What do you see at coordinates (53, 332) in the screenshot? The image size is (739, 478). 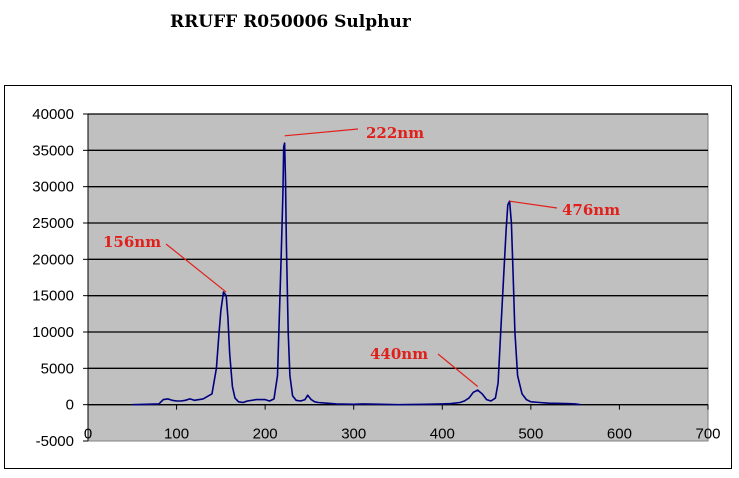 I see `y-tick-label: 10000` at bounding box center [53, 332].